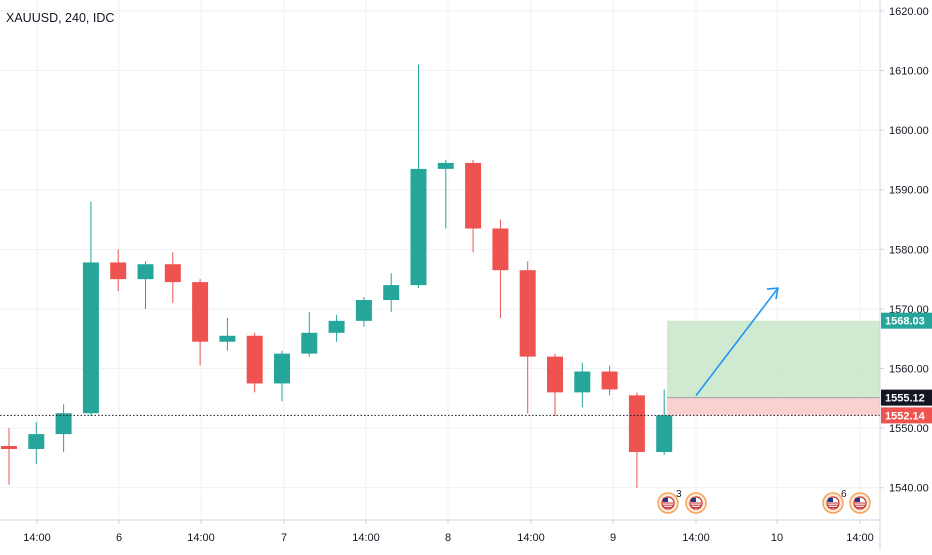  I want to click on y-tick-label: 1540.00, so click(909, 489).